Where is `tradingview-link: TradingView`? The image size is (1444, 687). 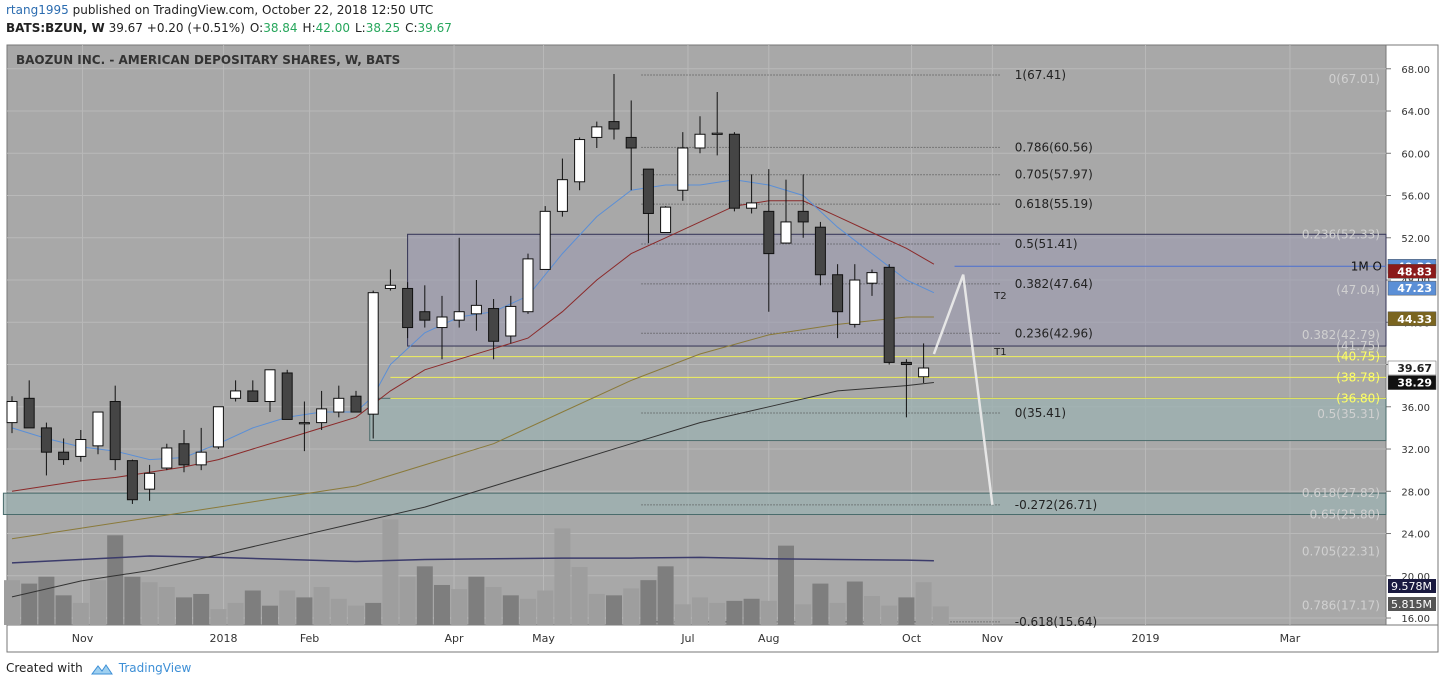
tradingview-link: TradingView is located at coordinates (155, 668).